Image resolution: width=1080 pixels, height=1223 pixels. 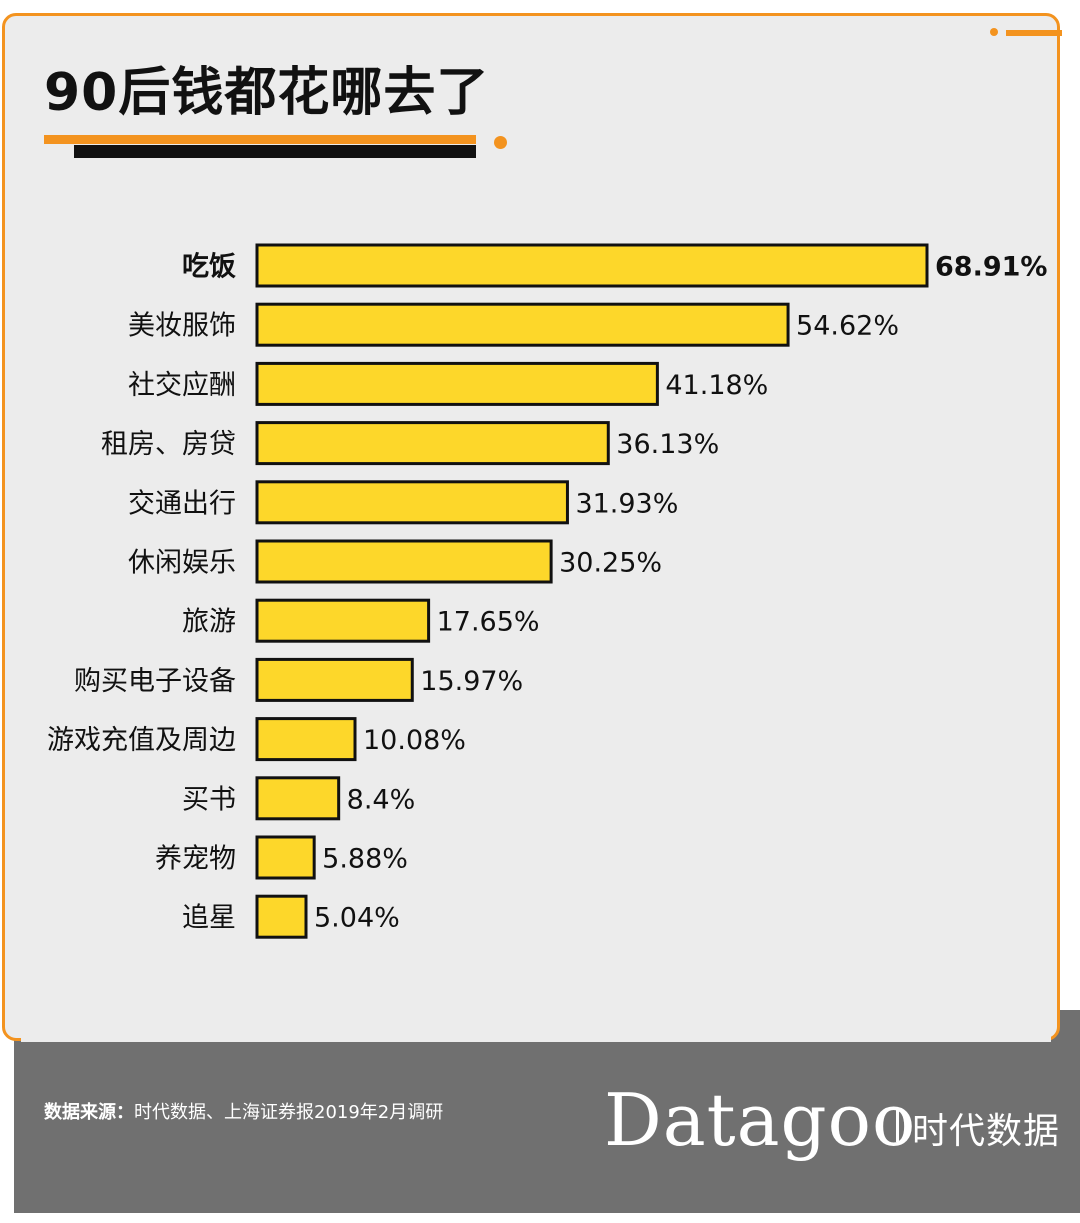 What do you see at coordinates (365, 859) in the screenshot?
I see `value-label-10: 5.88%` at bounding box center [365, 859].